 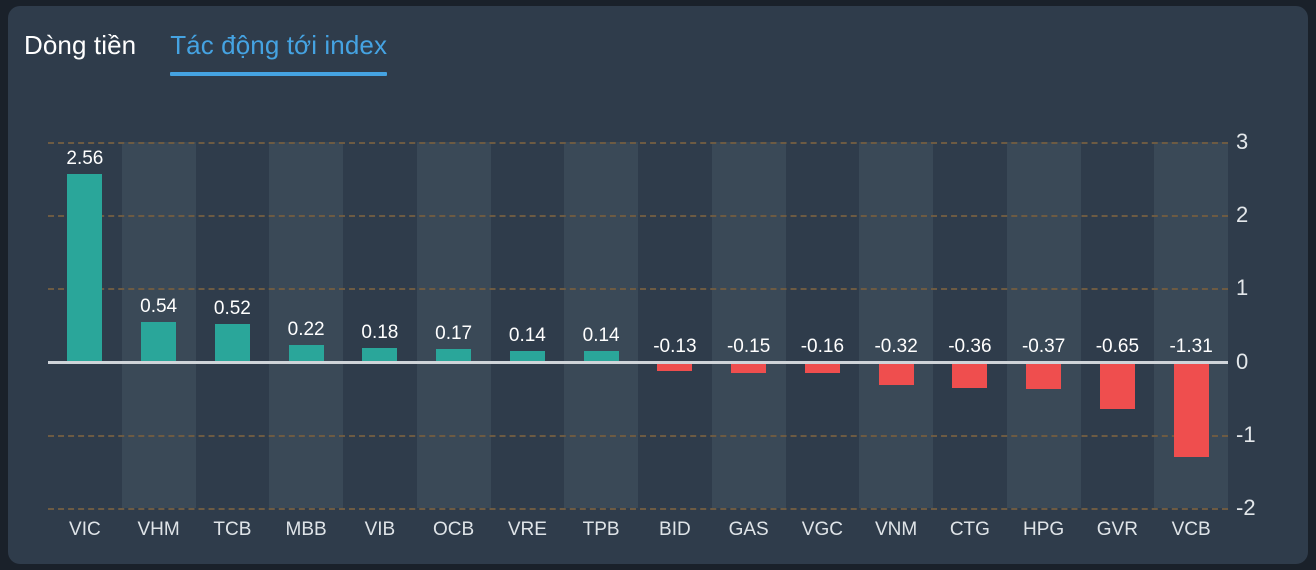 What do you see at coordinates (85, 268) in the screenshot?
I see `bar-vic` at bounding box center [85, 268].